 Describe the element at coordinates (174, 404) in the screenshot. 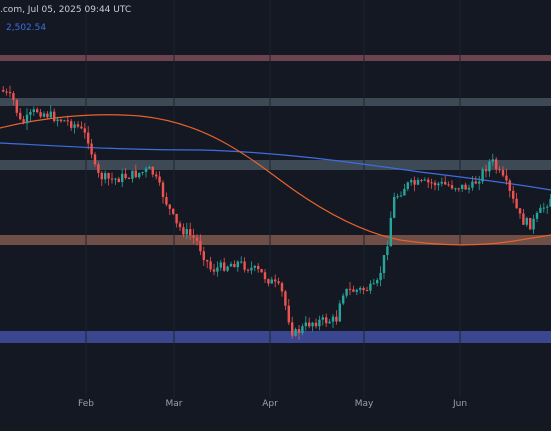

I see `x-tick-label: Mar` at that location.